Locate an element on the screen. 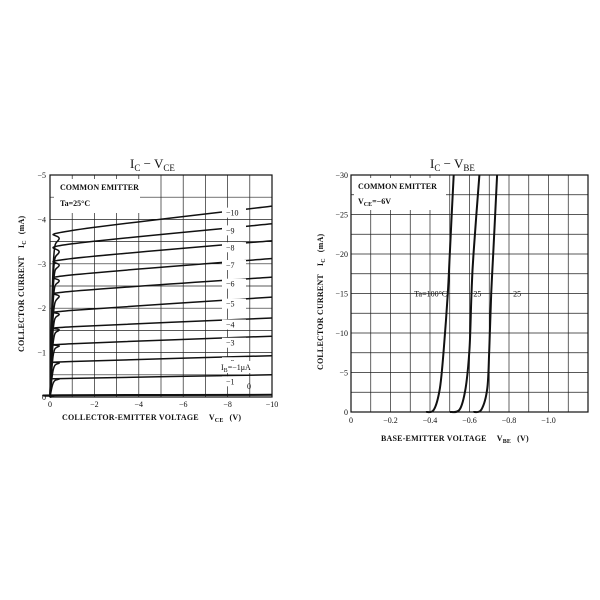  x-tick-label: −10 is located at coordinates (272, 404).